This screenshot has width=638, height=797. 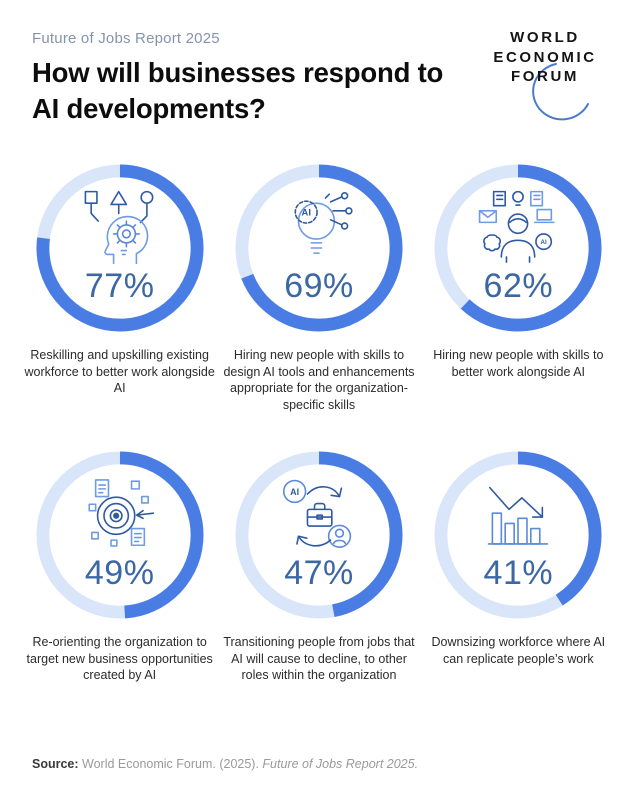 I want to click on source-report-title: Future of Jobs Report 2025., so click(x=340, y=764).